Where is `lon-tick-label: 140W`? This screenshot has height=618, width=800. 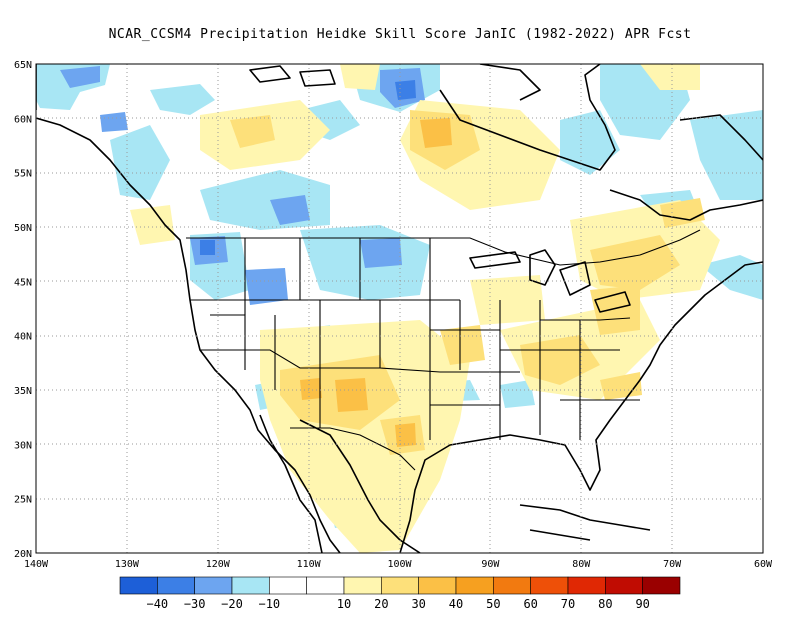
lon-tick-label: 140W is located at coordinates (36, 564).